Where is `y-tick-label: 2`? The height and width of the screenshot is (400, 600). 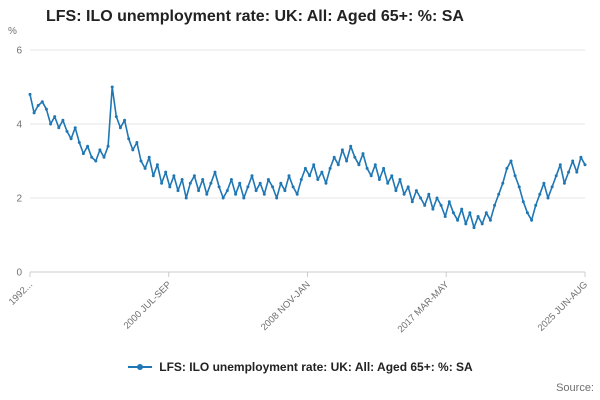
y-tick-label: 2 is located at coordinates (19, 199).